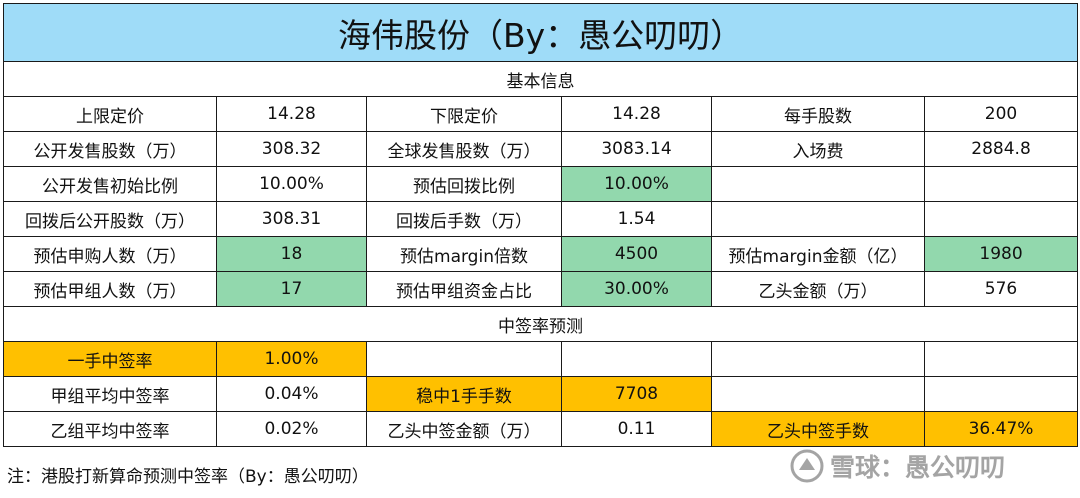  Describe the element at coordinates (464, 289) in the screenshot. I see `table-cell: 预估甲组资金占比` at that location.